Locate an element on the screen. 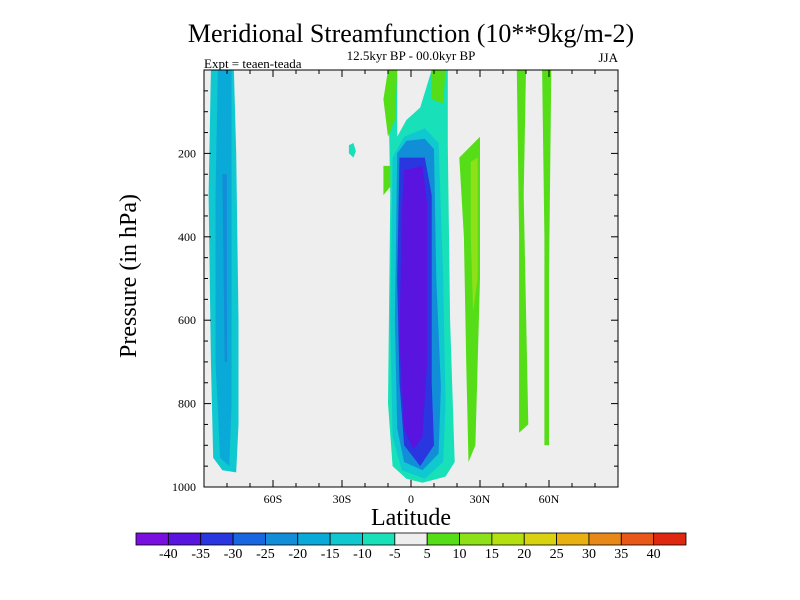  colorbar-label: 10 is located at coordinates (460, 554).